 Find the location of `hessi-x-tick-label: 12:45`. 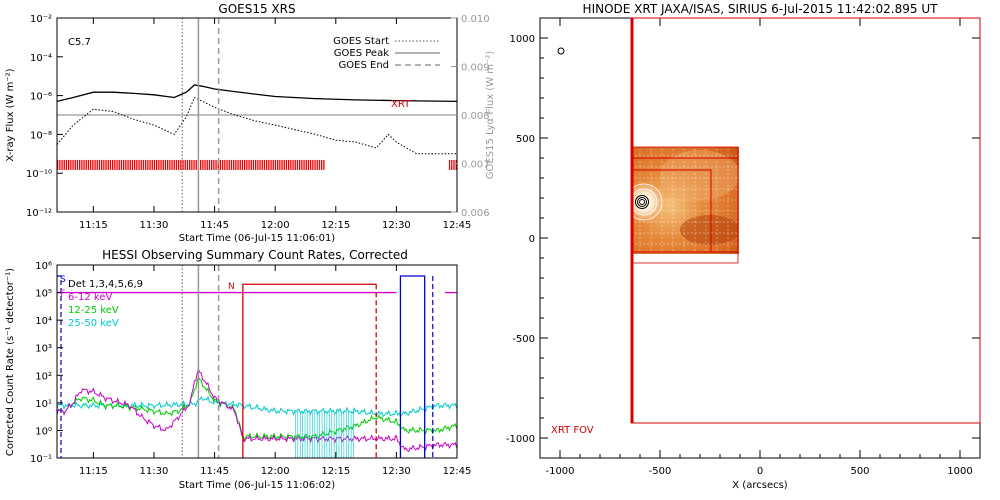

hessi-x-tick-label: 12:45 is located at coordinates (457, 471).